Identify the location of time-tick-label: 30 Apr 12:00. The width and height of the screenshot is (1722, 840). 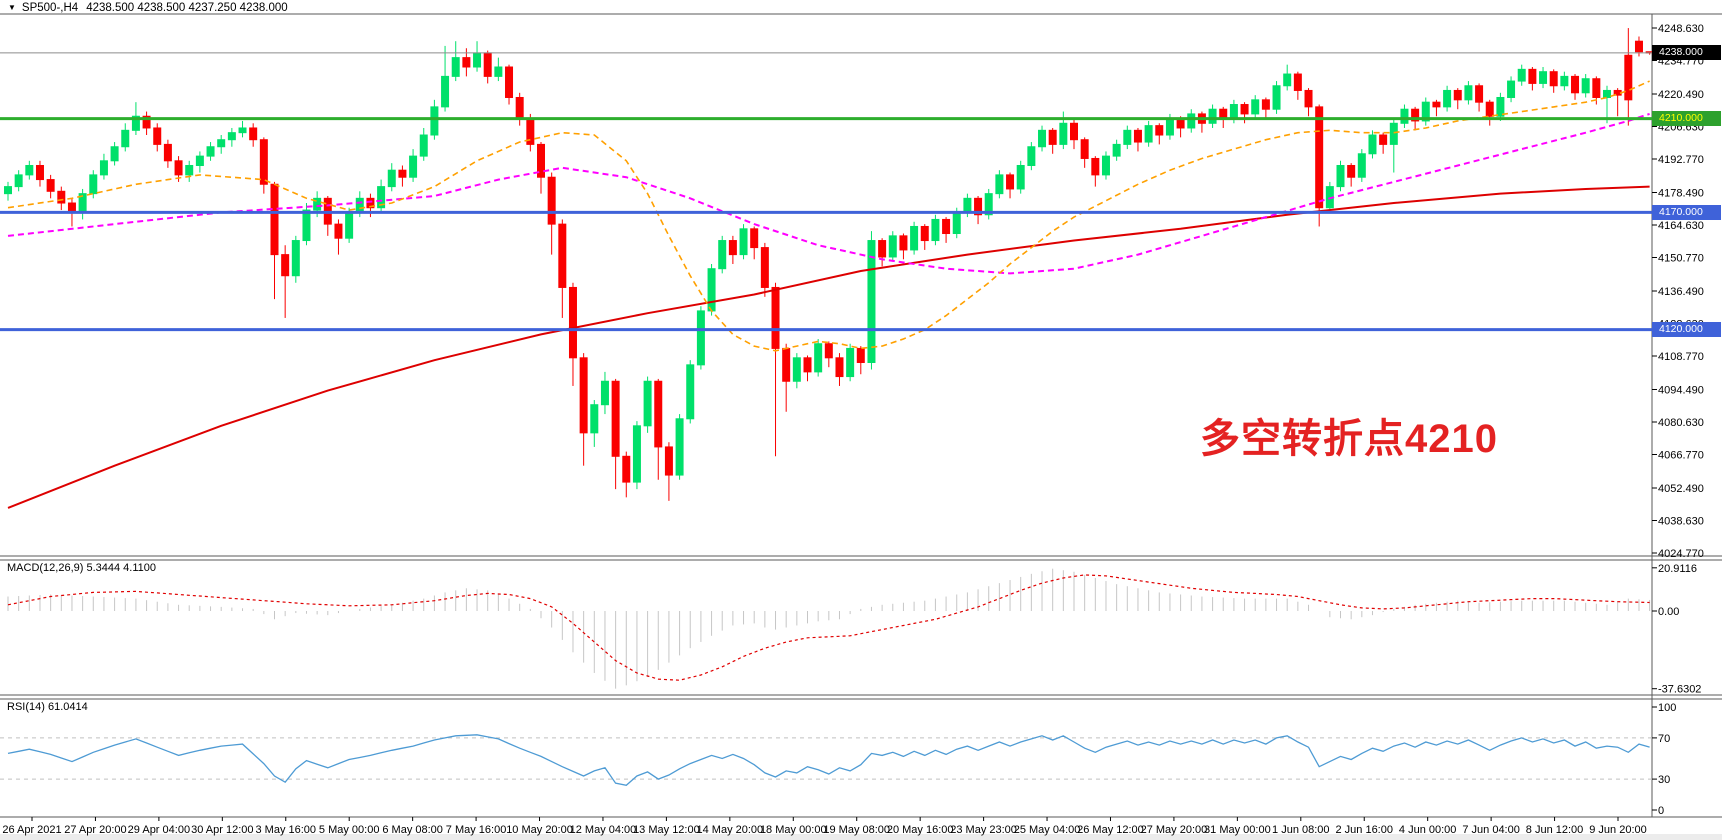
(222, 830).